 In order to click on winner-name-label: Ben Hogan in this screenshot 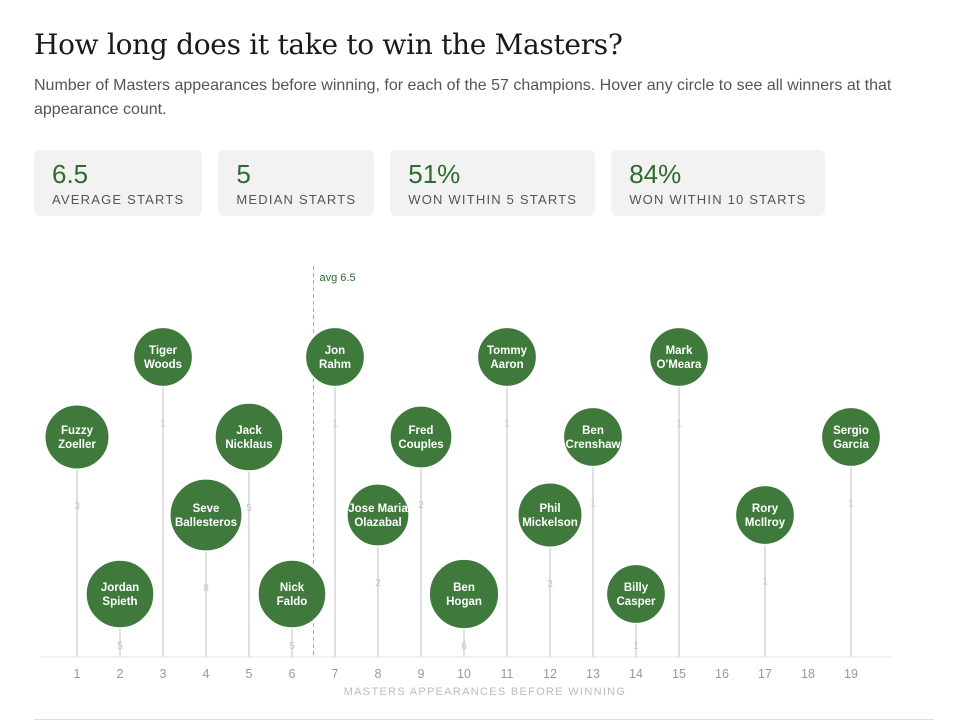, I will do `click(464, 595)`.